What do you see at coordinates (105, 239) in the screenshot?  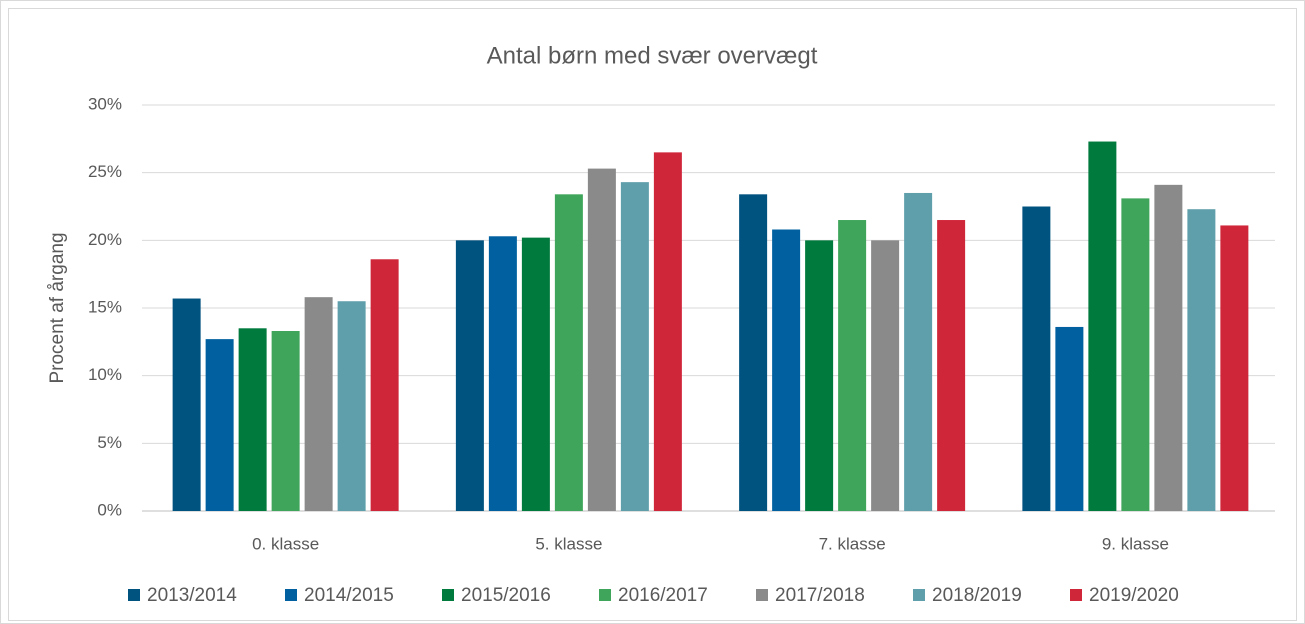 I see `y-tick-label: 20%` at bounding box center [105, 239].